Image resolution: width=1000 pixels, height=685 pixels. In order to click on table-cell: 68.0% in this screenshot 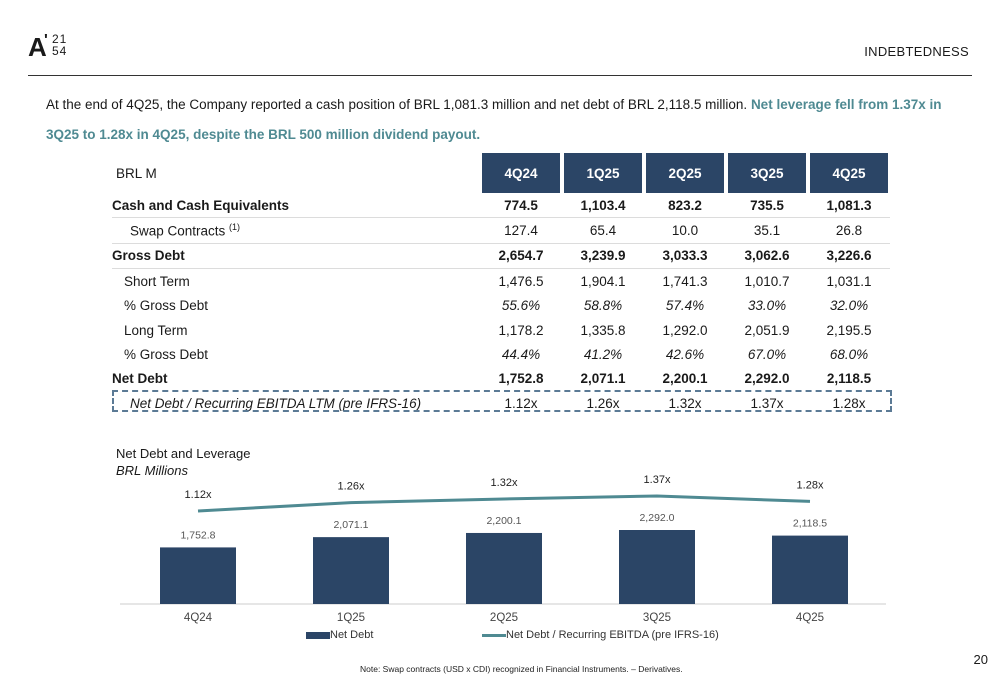, I will do `click(849, 355)`.